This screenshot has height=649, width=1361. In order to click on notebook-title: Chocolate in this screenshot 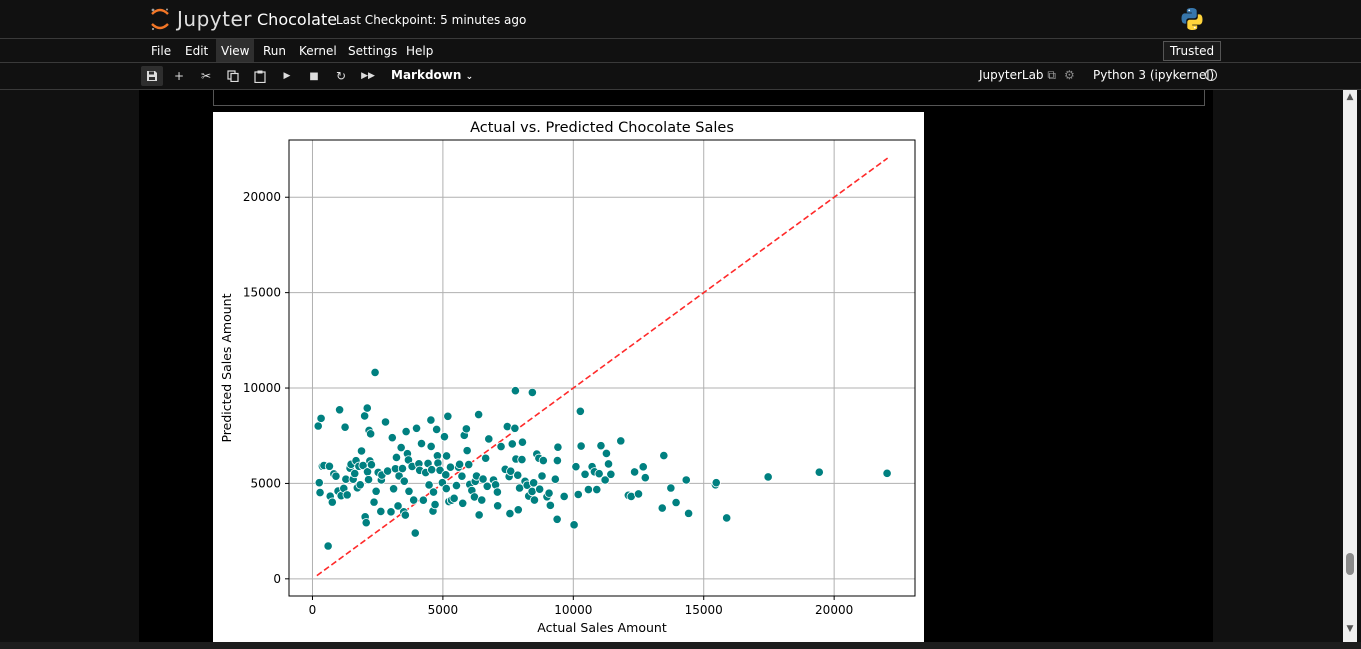, I will do `click(297, 19)`.